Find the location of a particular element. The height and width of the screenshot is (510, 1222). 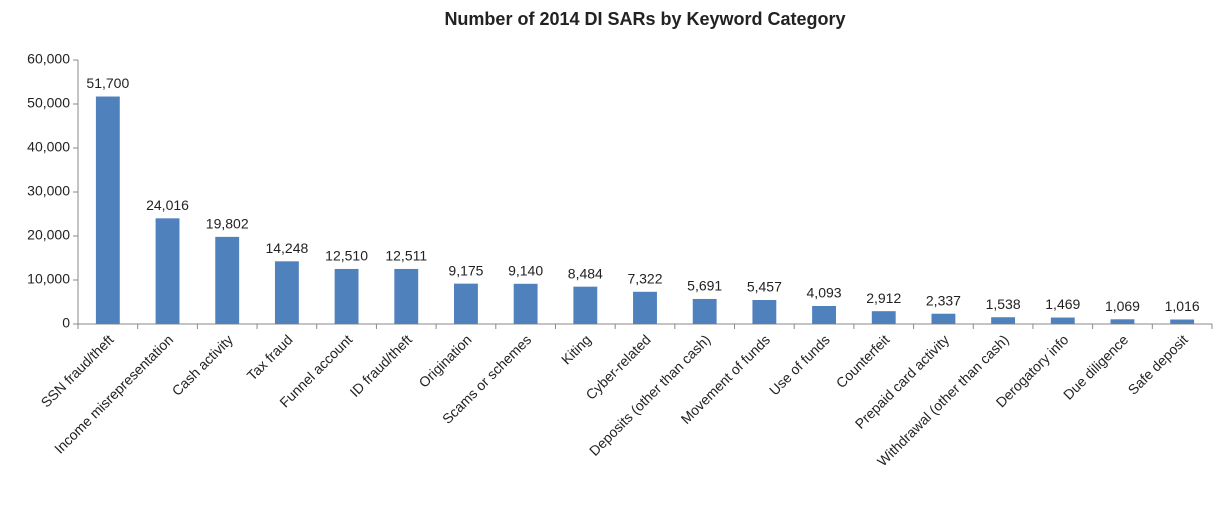

y-tick-label: 40,000 is located at coordinates (48, 147).